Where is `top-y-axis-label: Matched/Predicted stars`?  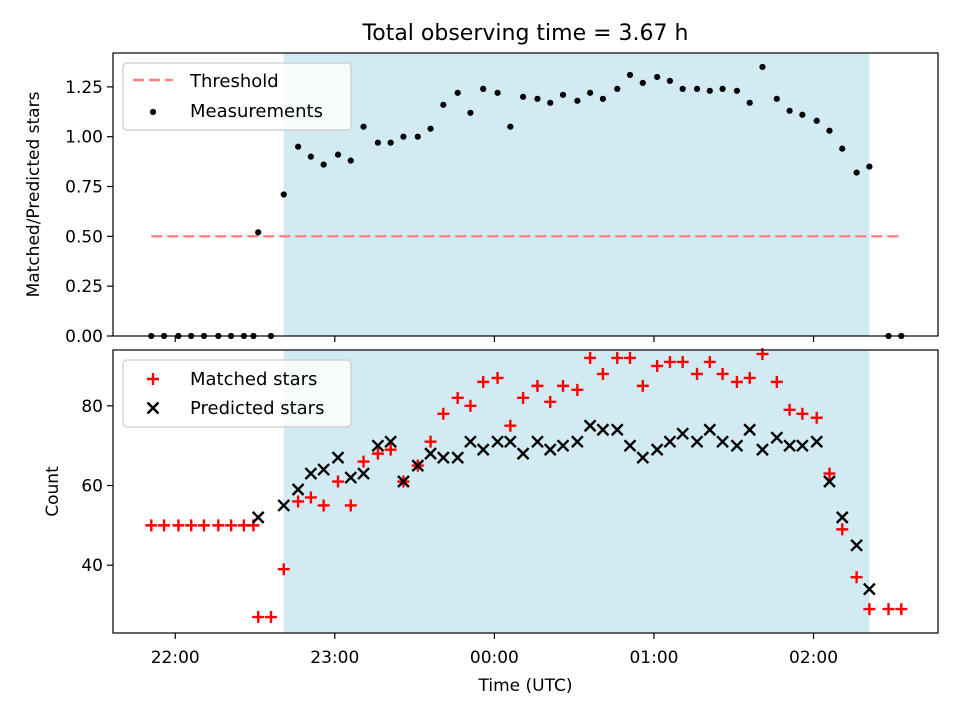
top-y-axis-label: Matched/Predicted stars is located at coordinates (34, 194).